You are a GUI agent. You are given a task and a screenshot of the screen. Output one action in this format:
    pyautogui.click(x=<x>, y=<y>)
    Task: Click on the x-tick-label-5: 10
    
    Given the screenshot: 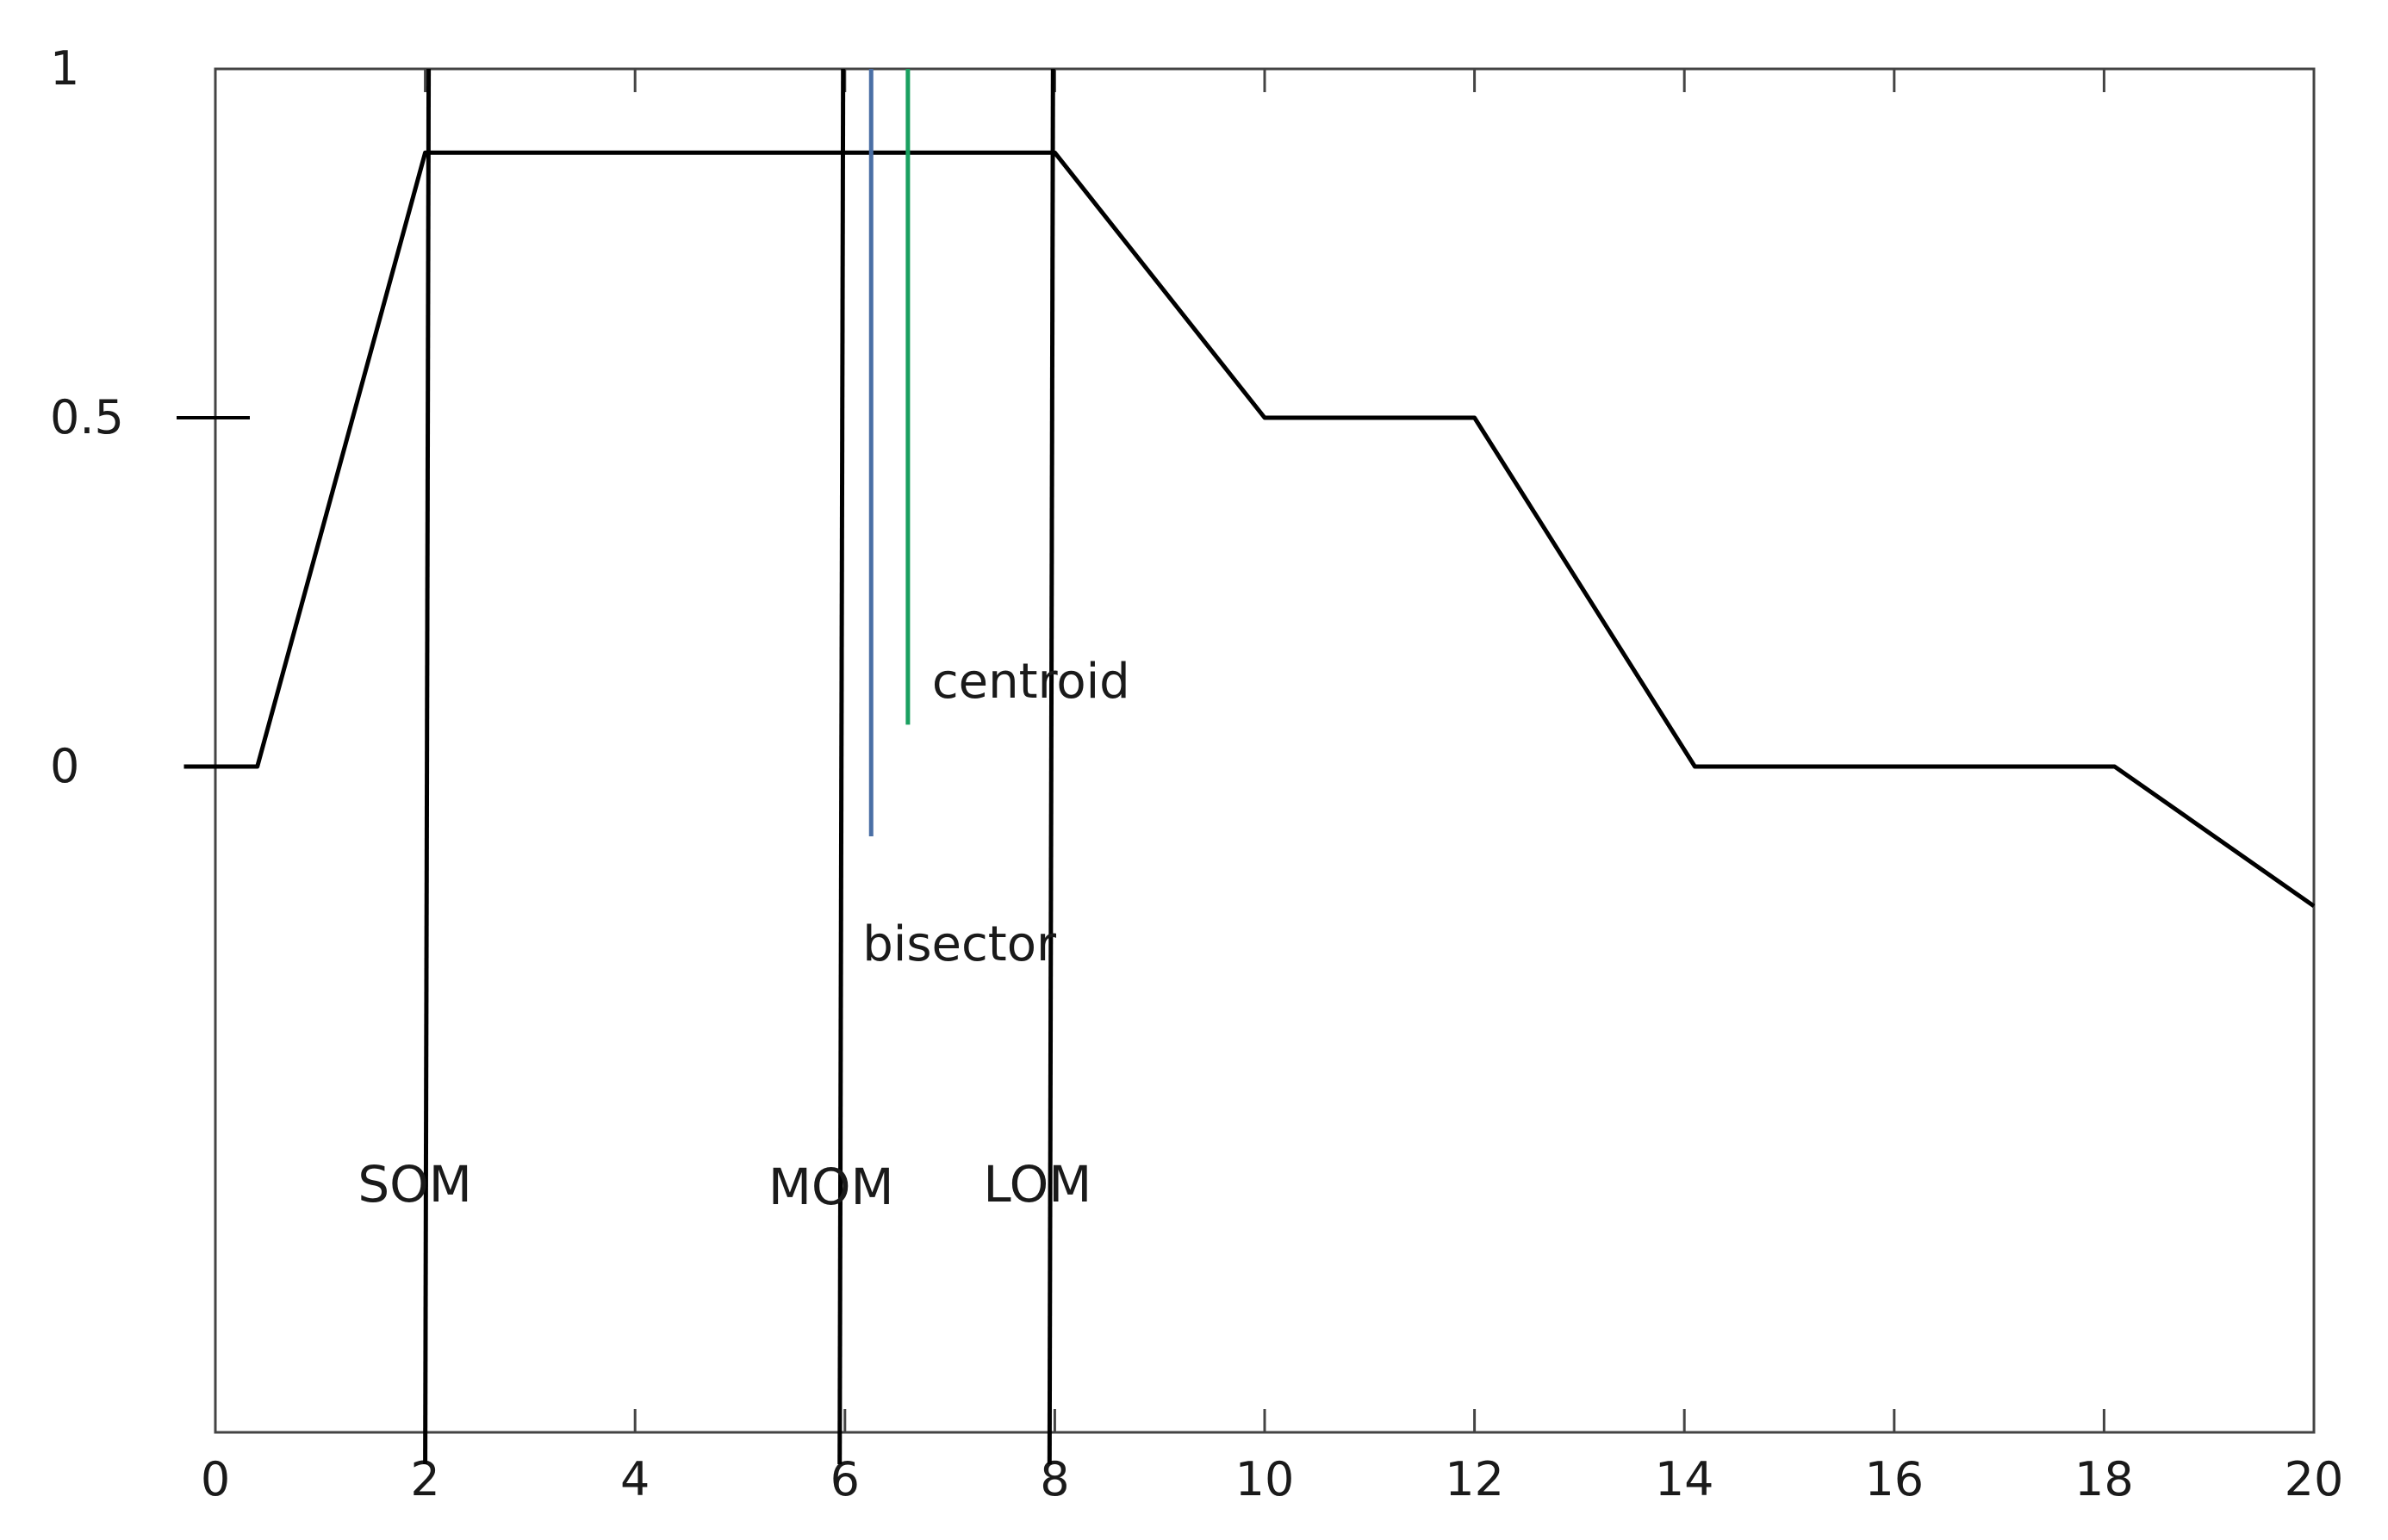 What is the action you would take?
    pyautogui.click(x=1265, y=1479)
    